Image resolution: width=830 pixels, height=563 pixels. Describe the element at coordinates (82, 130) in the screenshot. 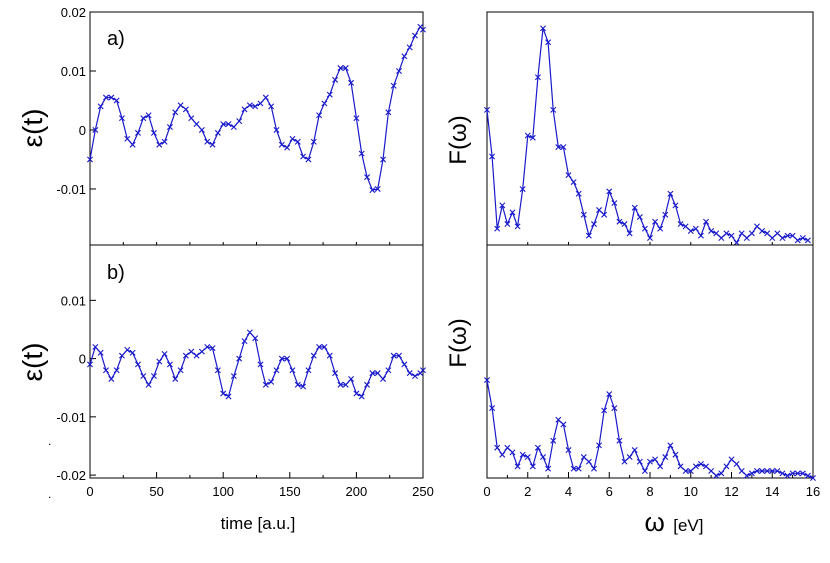

I see `panel-a-y-tick-label-1: 0` at that location.